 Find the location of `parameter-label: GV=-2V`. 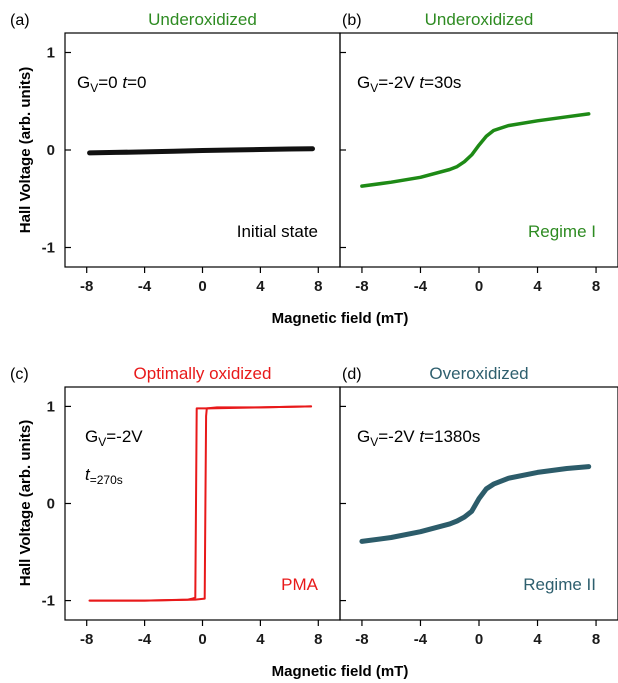

parameter-label: GV=-2V is located at coordinates (114, 438).